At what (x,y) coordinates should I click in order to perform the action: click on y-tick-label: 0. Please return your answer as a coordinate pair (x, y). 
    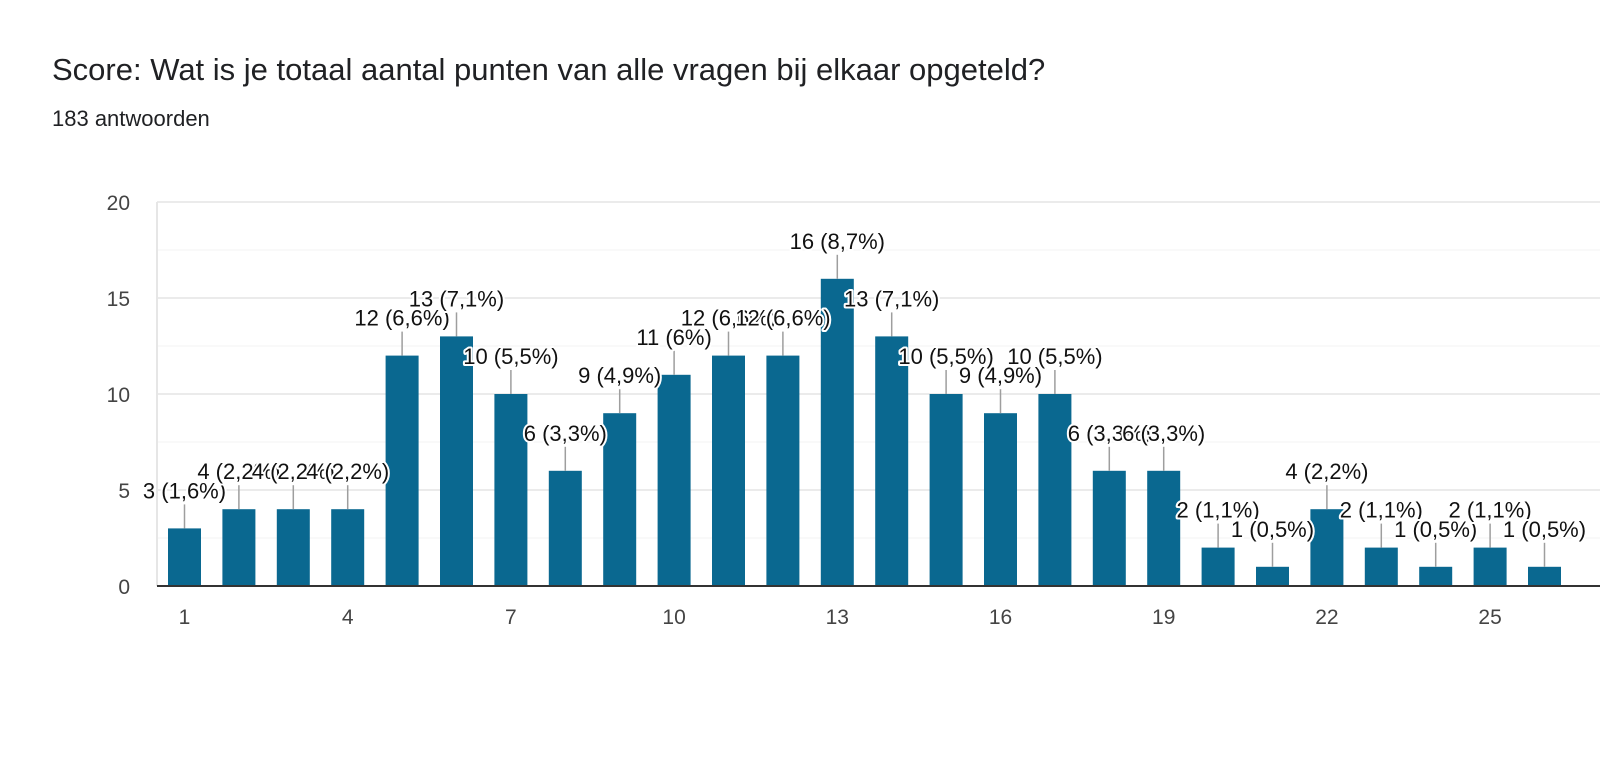
    Looking at the image, I should click on (124, 587).